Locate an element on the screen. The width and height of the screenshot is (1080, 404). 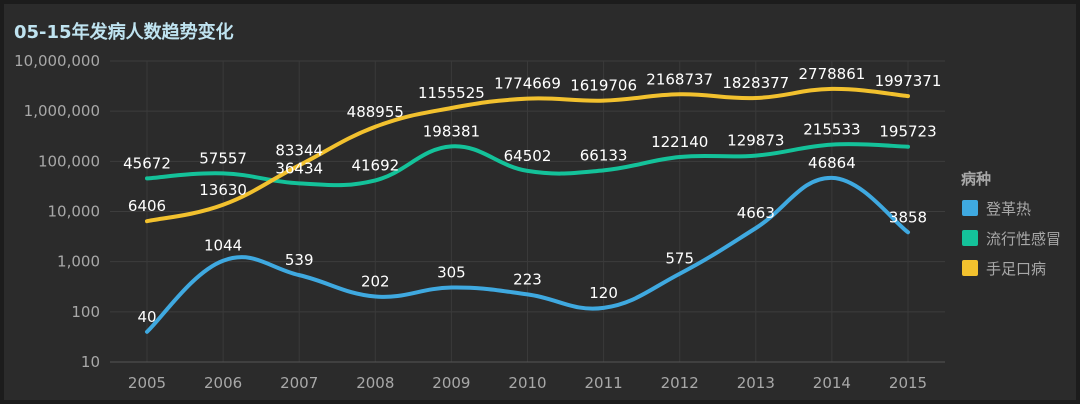
data-label: 1997371 is located at coordinates (908, 81).